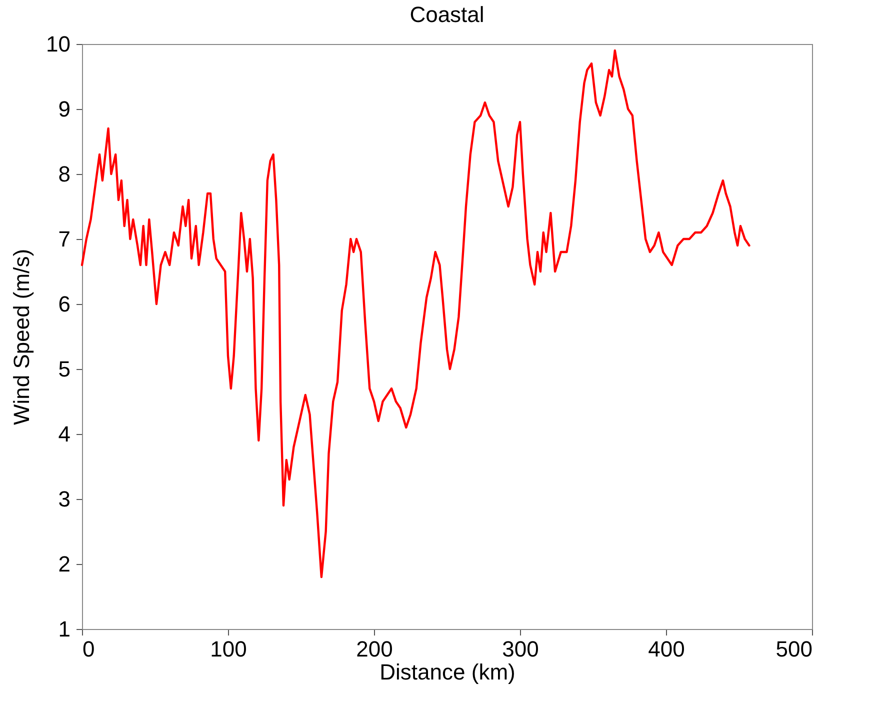 This screenshot has height=712, width=884. Describe the element at coordinates (64, 629) in the screenshot. I see `y-tick-label: 1` at that location.